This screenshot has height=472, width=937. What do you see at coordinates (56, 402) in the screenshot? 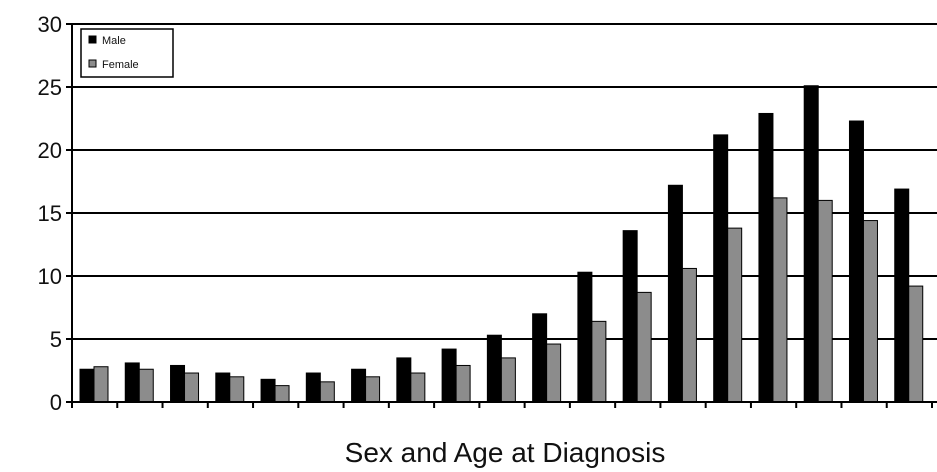
I see `y-tick-label: 0` at bounding box center [56, 402].